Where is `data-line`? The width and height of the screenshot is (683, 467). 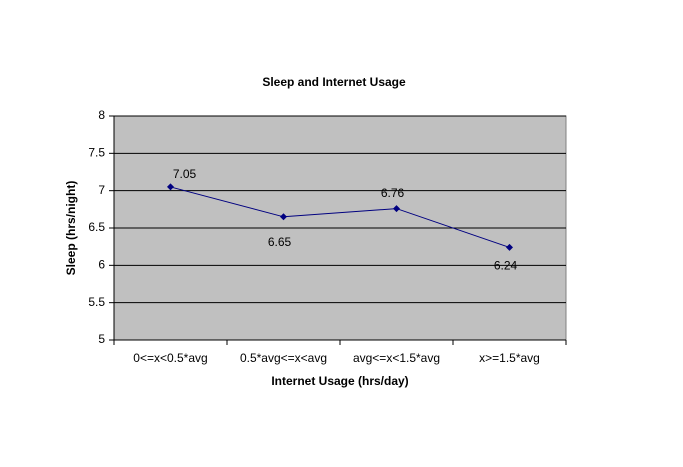
data-line is located at coordinates (340, 217).